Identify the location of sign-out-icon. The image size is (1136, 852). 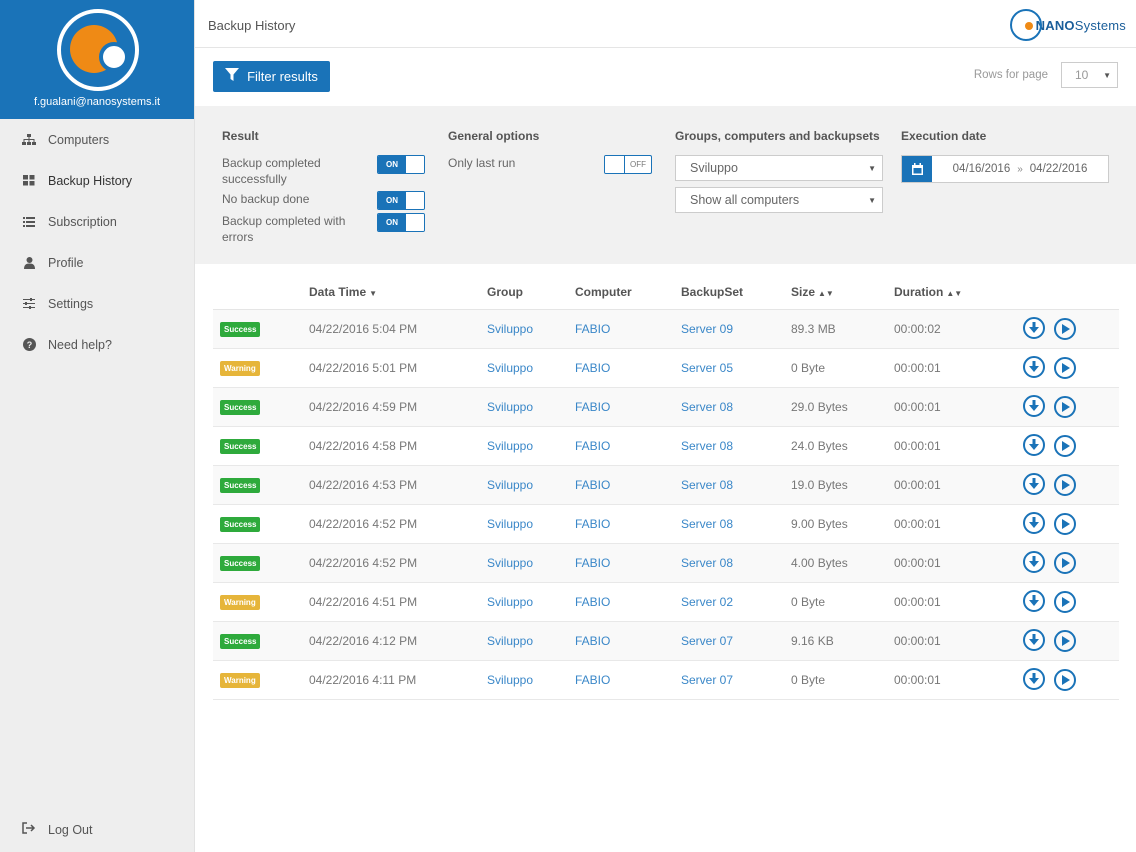
(29, 829).